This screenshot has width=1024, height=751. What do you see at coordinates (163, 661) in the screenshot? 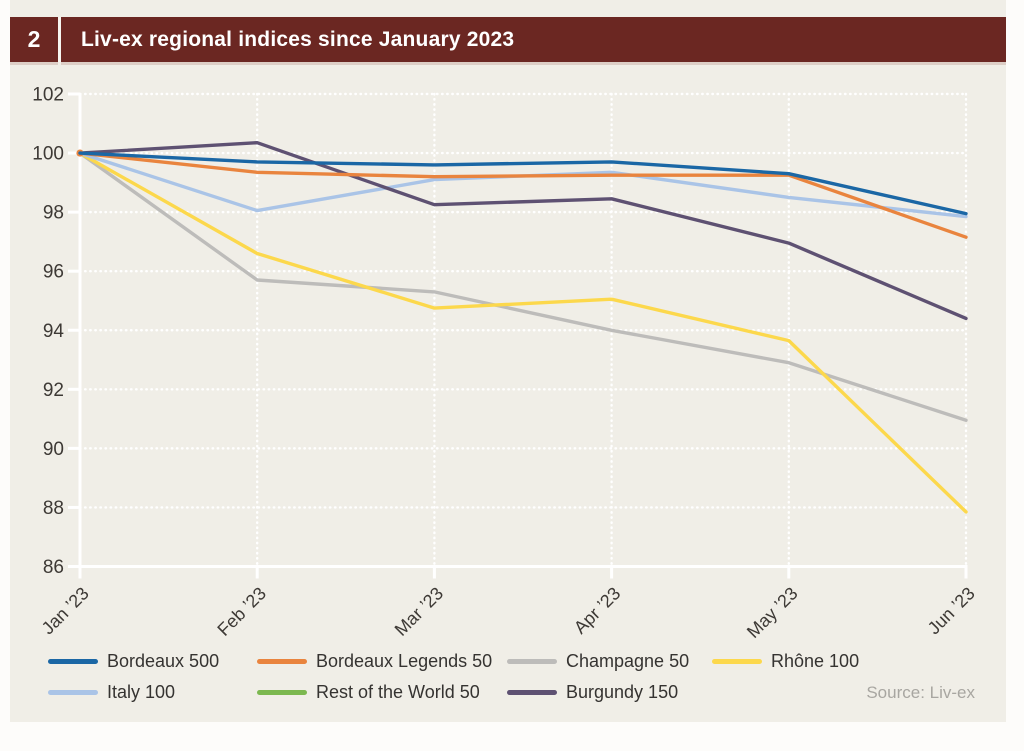
I see `legend-label: Bordeaux 500` at bounding box center [163, 661].